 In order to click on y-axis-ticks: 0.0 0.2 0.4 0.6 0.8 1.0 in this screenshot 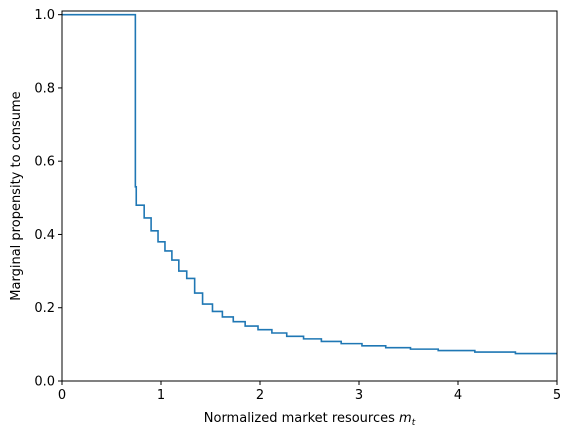, I will do `click(48, 199)`.